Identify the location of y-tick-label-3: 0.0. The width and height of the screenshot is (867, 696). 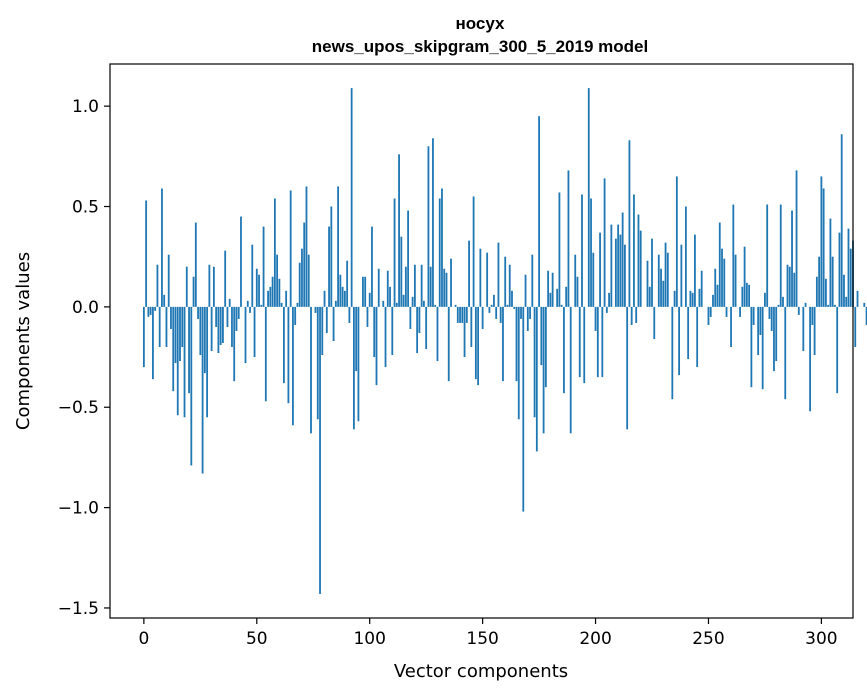
(85, 308).